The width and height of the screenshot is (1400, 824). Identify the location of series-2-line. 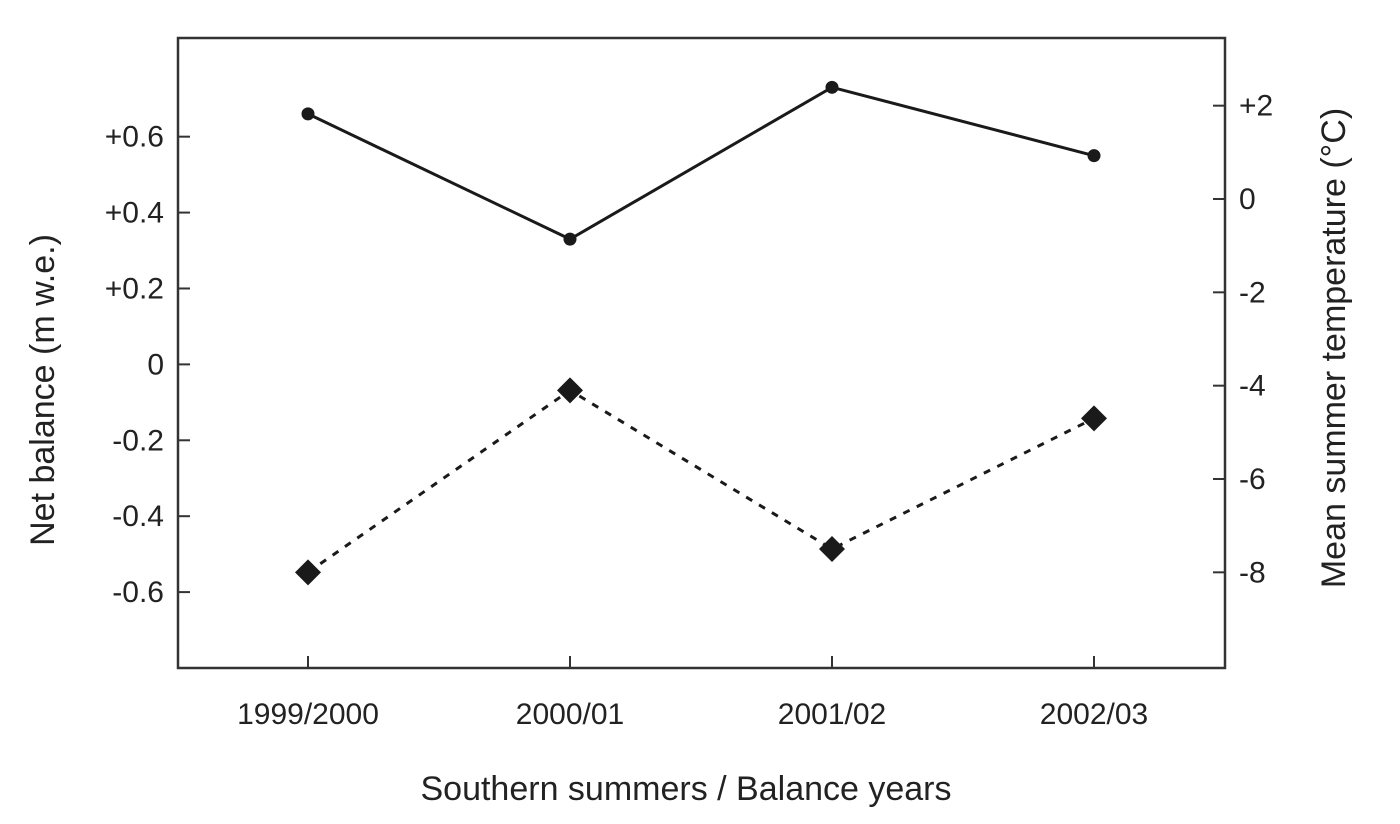
(701, 481).